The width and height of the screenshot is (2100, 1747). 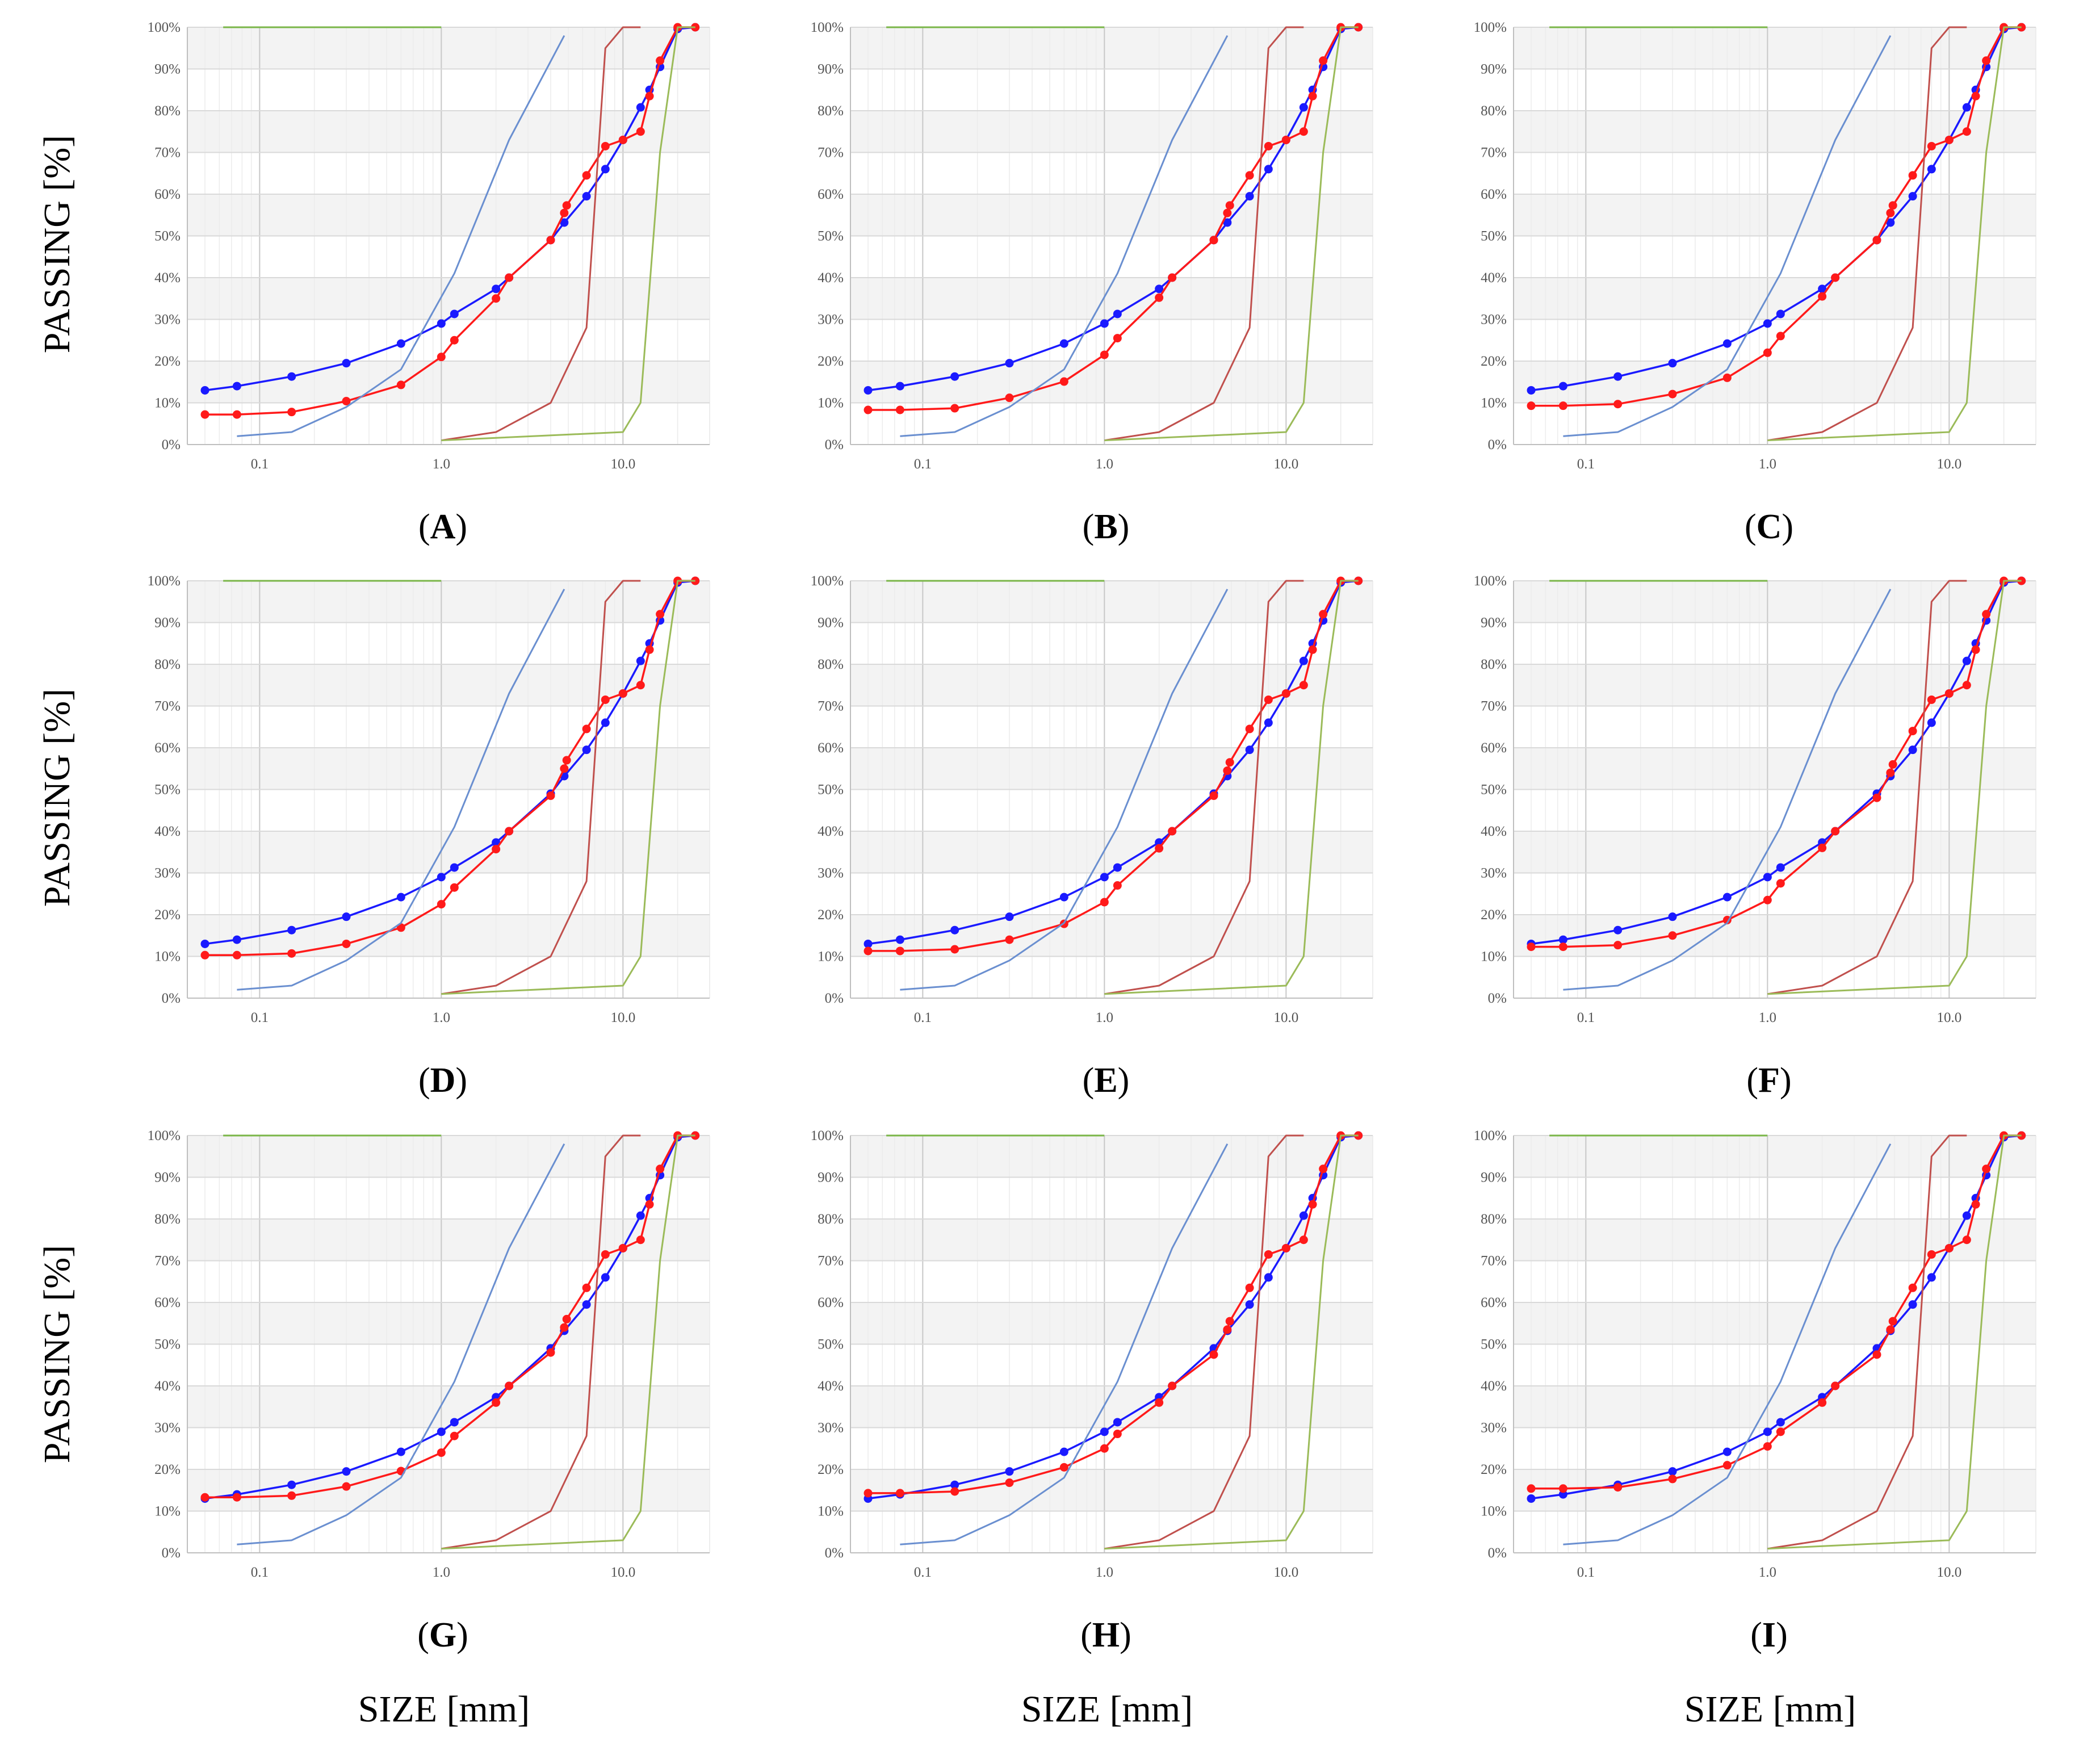 I want to click on y-tick-label-b-6: 60%, so click(x=831, y=194).